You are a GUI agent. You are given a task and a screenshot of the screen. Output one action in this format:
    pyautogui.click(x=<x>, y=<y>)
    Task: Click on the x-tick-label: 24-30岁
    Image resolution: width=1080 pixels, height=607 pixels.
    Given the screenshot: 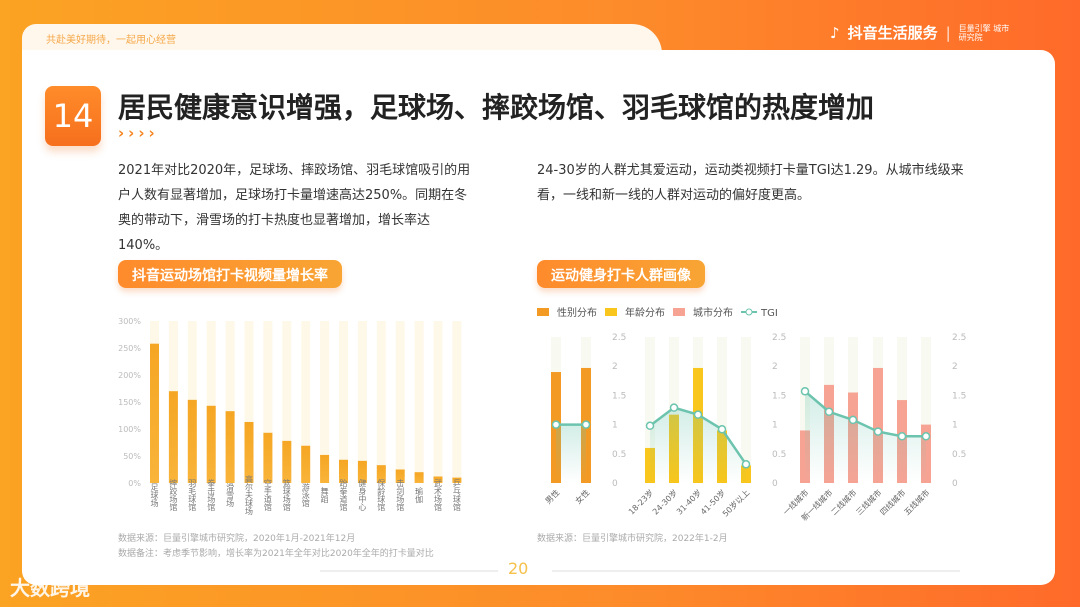 What is the action you would take?
    pyautogui.click(x=664, y=501)
    